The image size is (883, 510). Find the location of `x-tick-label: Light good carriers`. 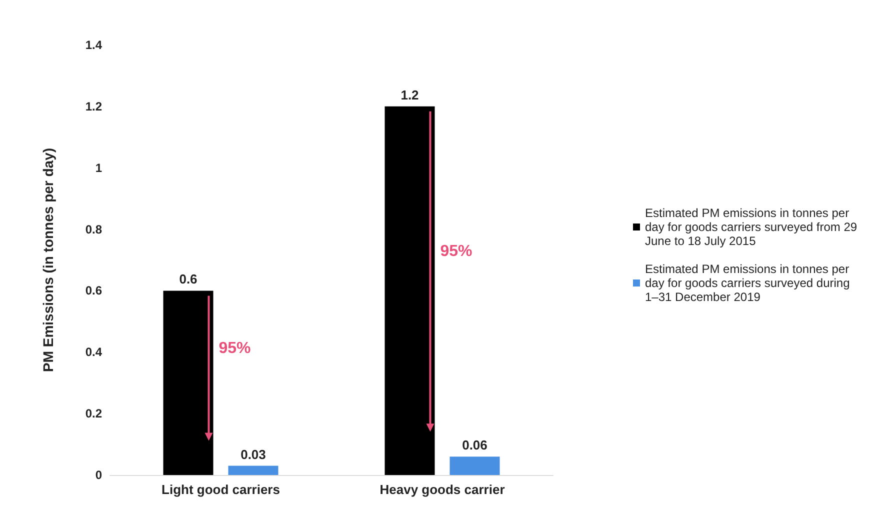

x-tick-label: Light good carriers is located at coordinates (221, 489).